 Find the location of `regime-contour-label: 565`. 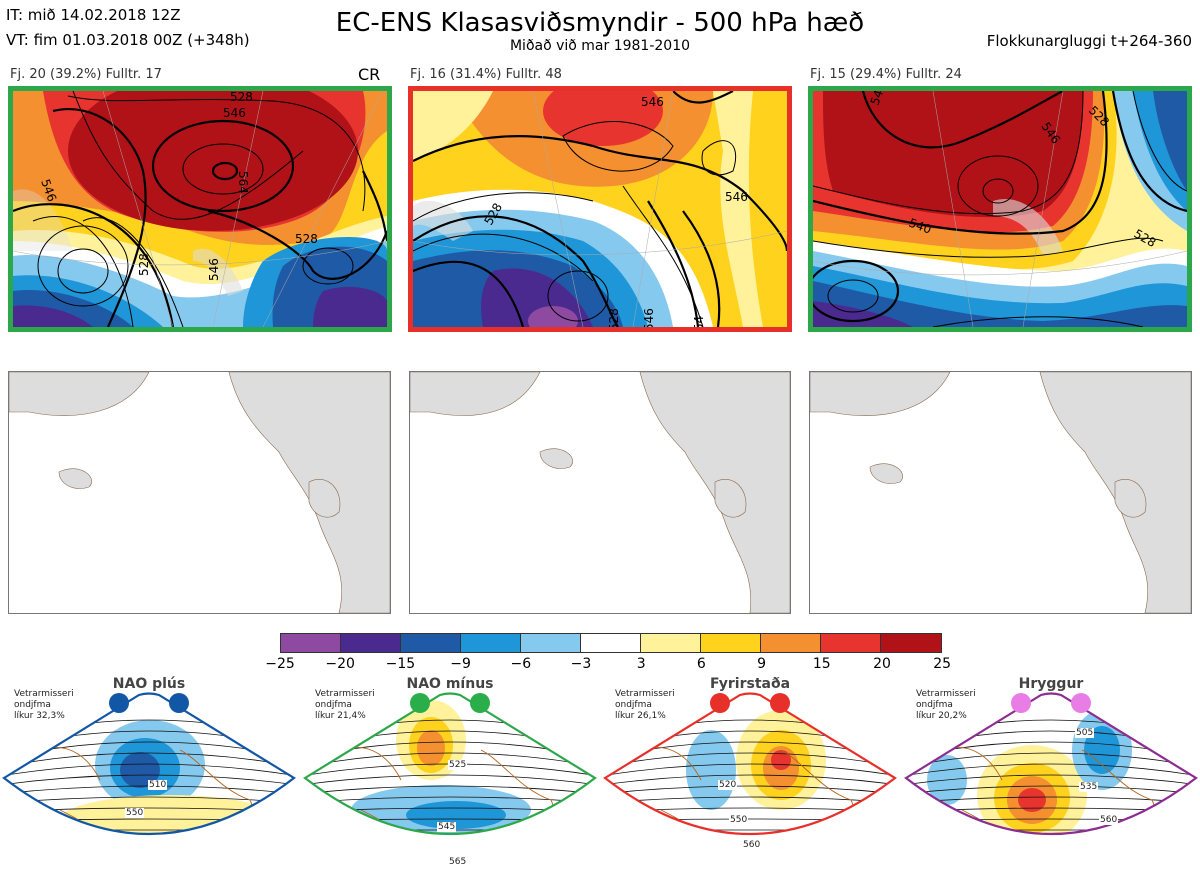

regime-contour-label: 565 is located at coordinates (458, 862).